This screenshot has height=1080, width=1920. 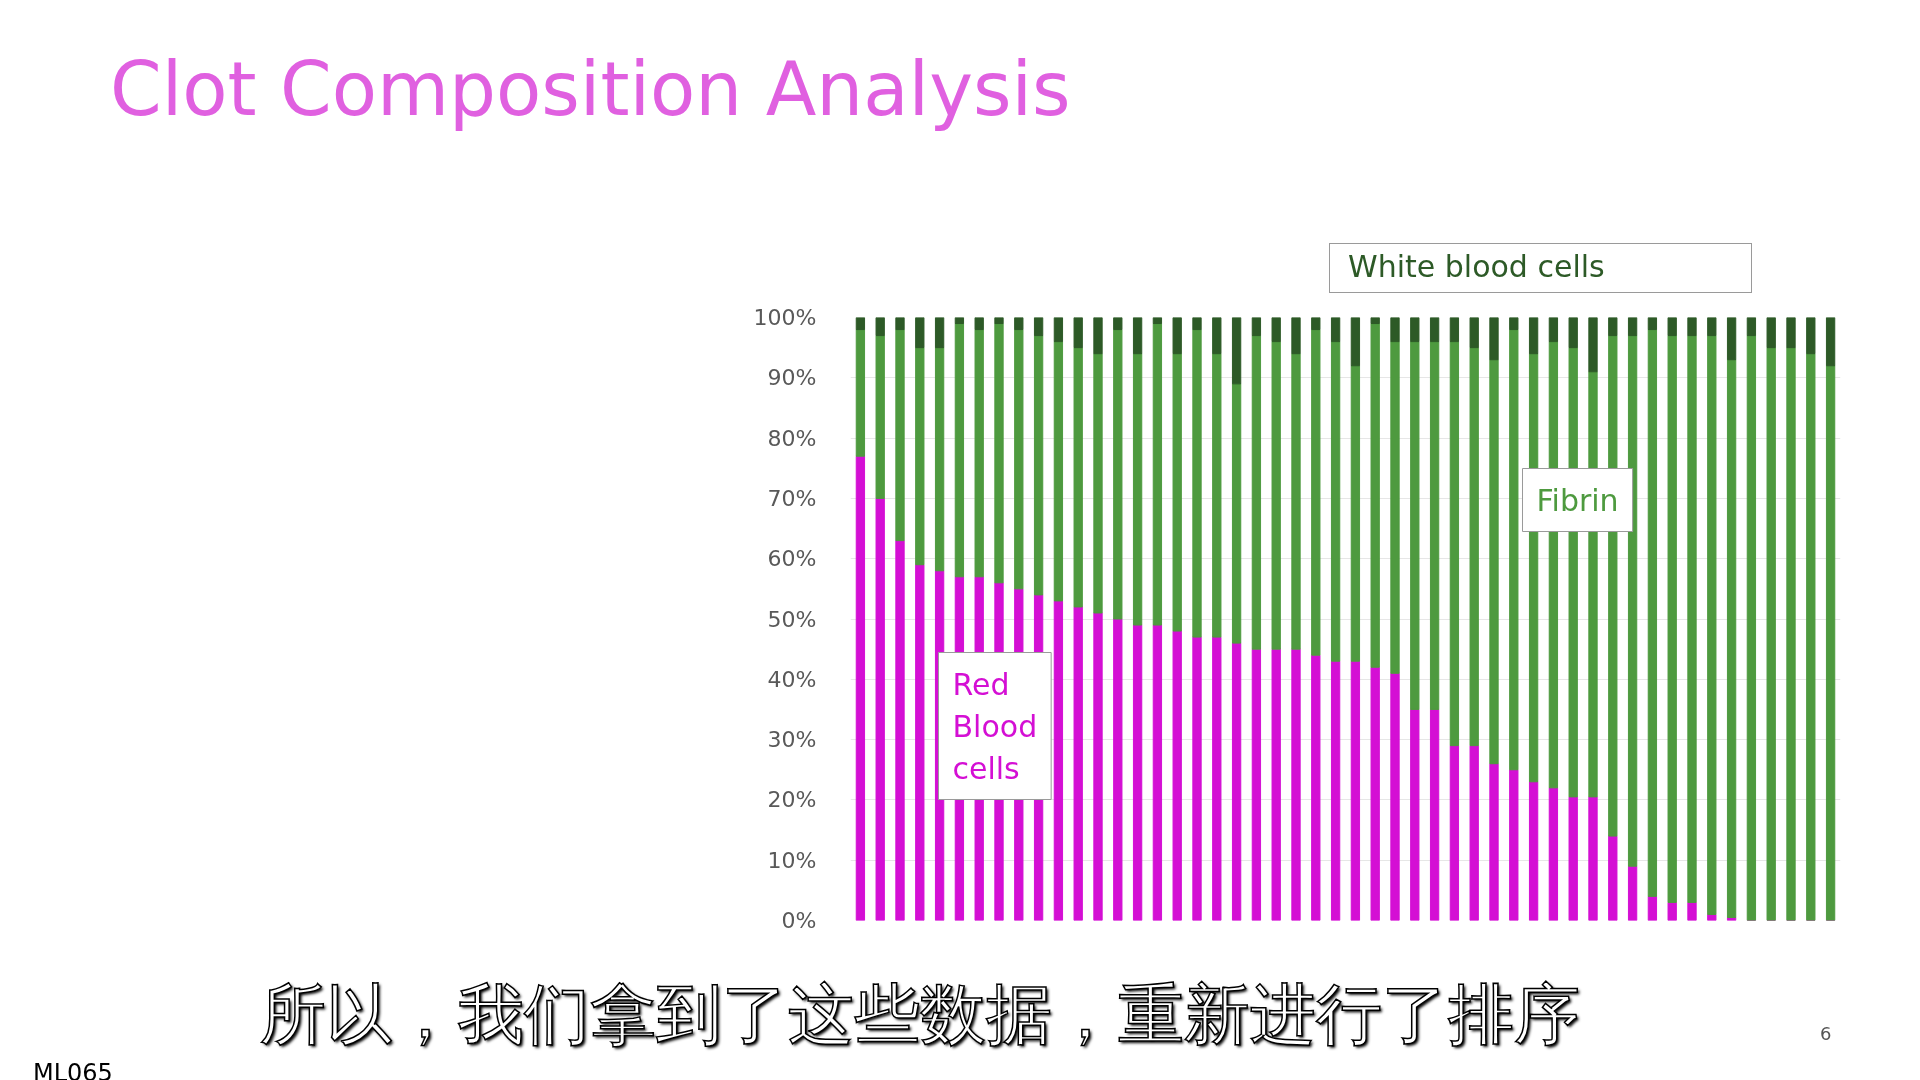 What do you see at coordinates (590, 89) in the screenshot?
I see `chart-title: Clot Composition Analysis` at bounding box center [590, 89].